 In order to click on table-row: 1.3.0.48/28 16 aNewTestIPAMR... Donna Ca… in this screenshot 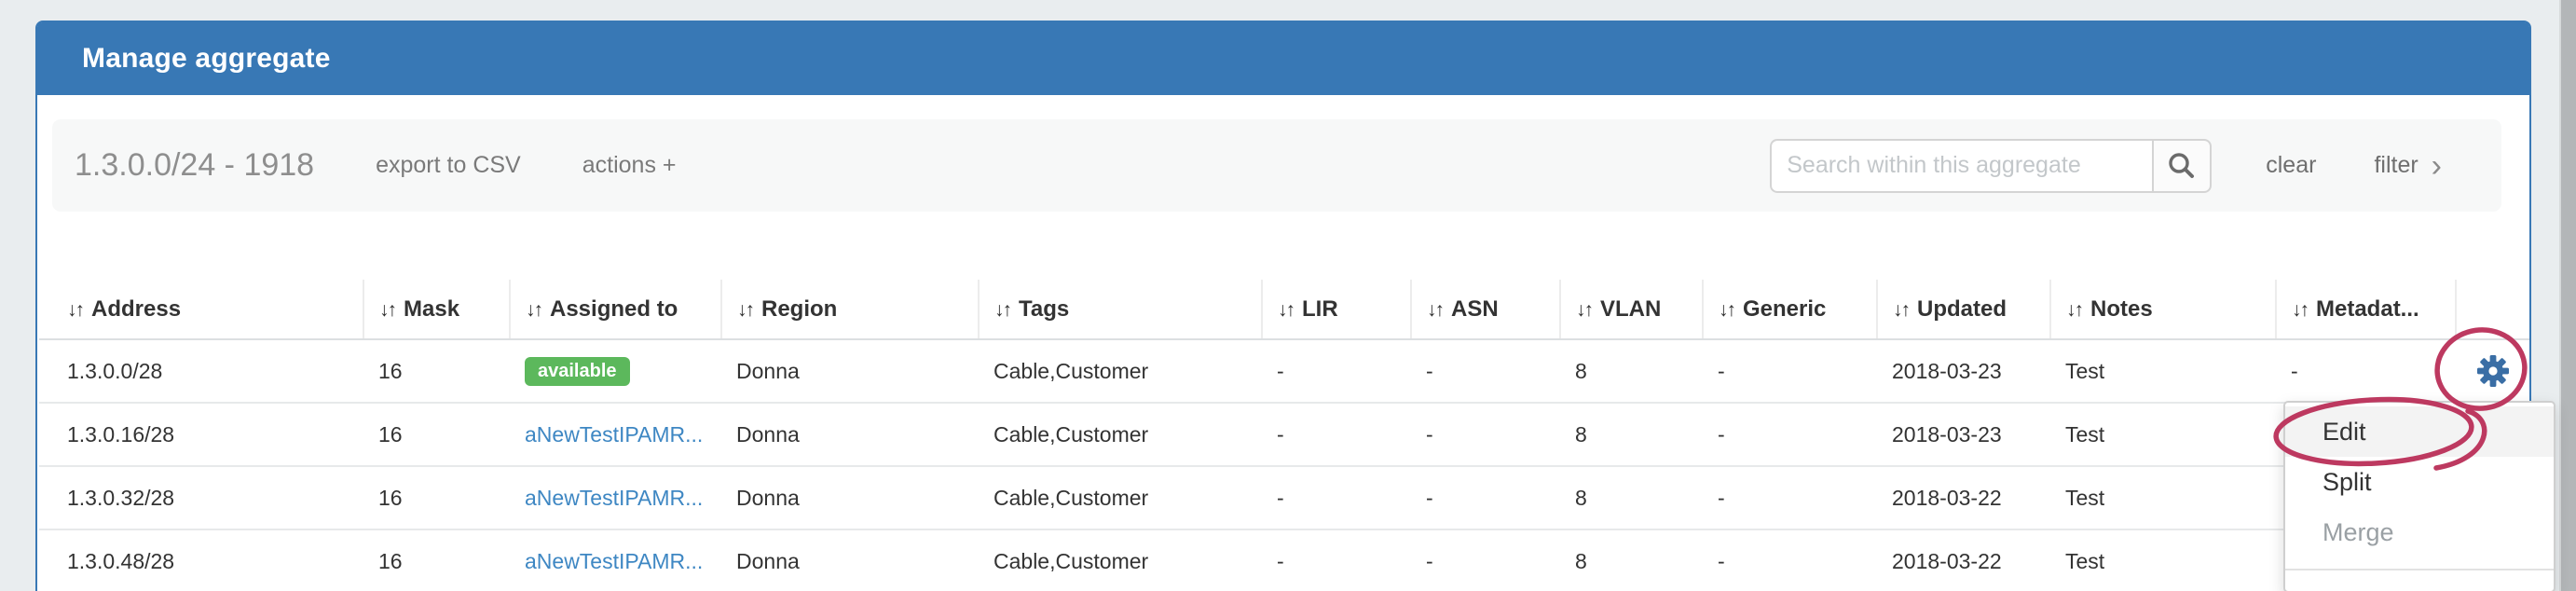, I will do `click(1284, 560)`.